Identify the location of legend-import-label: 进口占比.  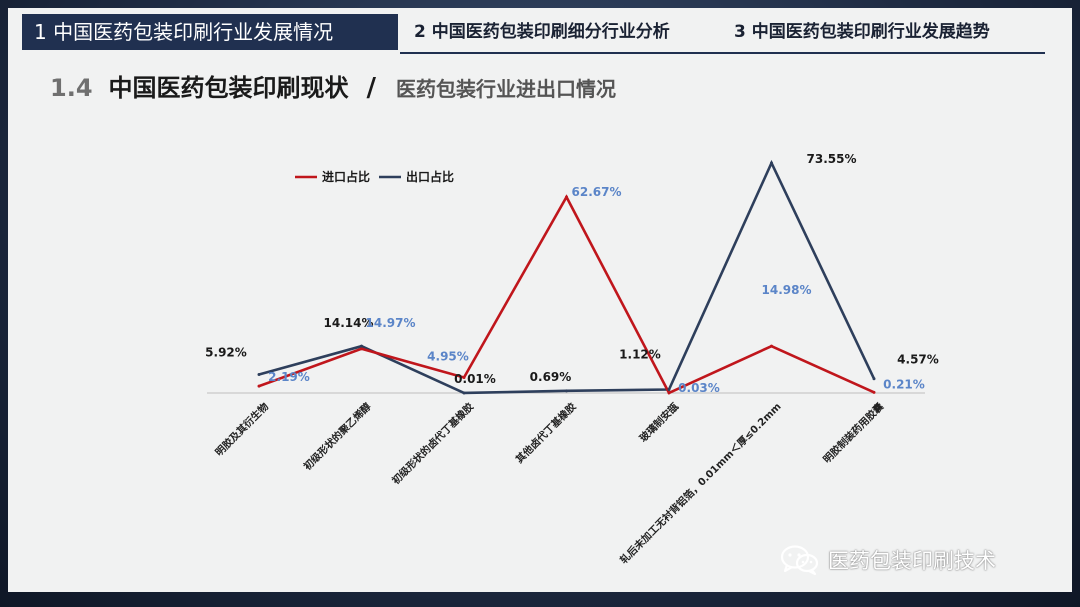
(346, 176).